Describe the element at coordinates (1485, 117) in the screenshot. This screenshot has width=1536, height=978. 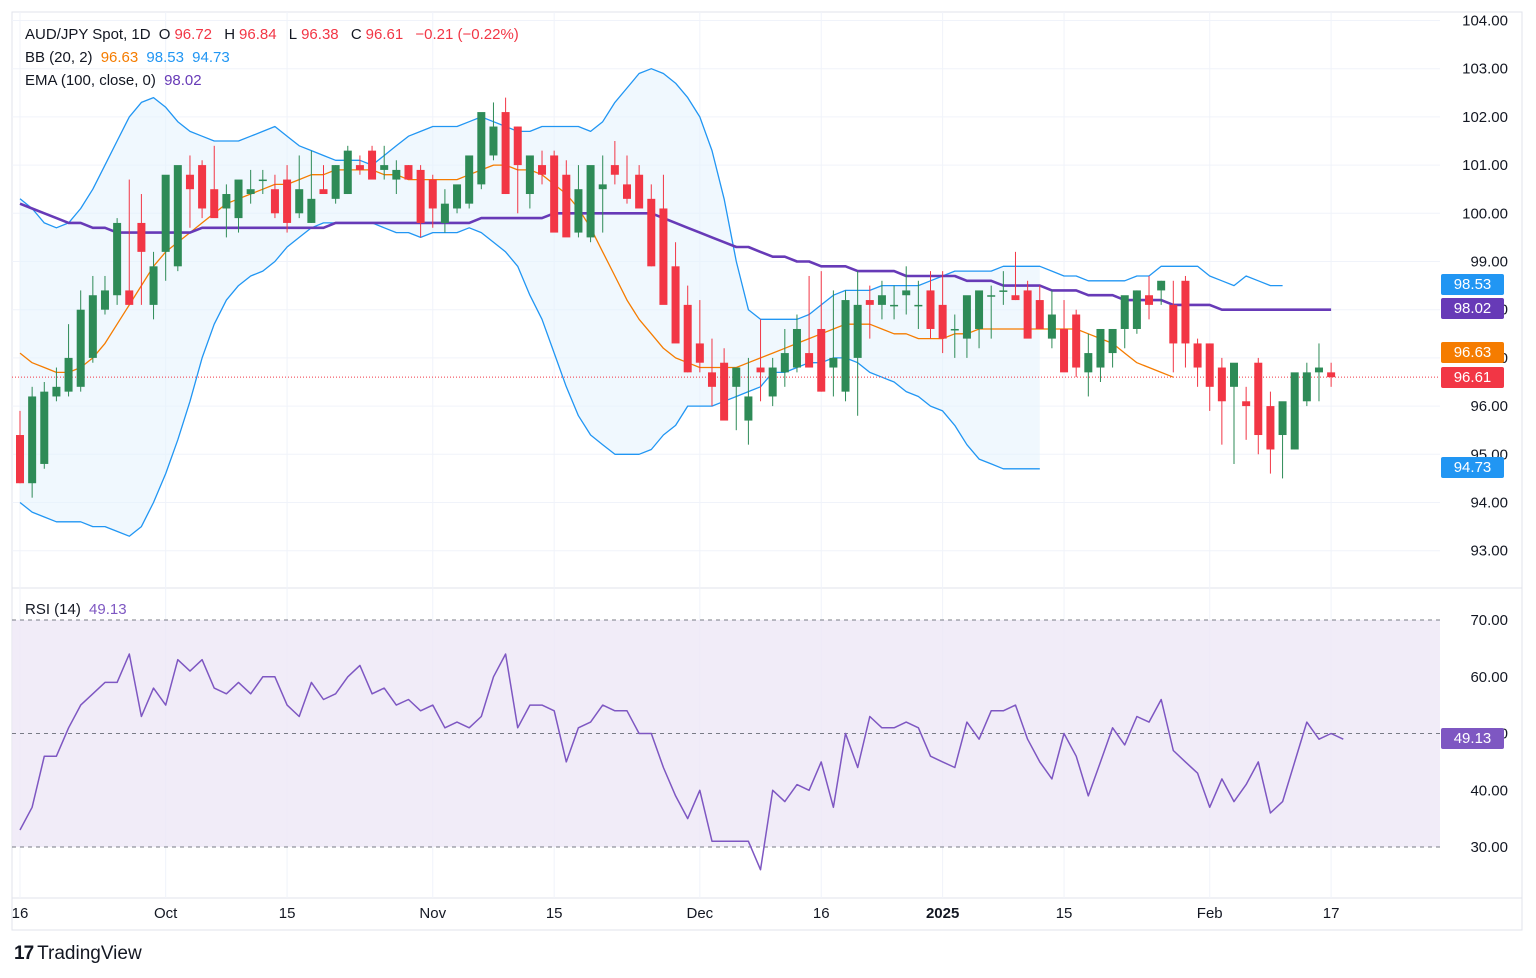
I see `price-tick-label: 102.00` at that location.